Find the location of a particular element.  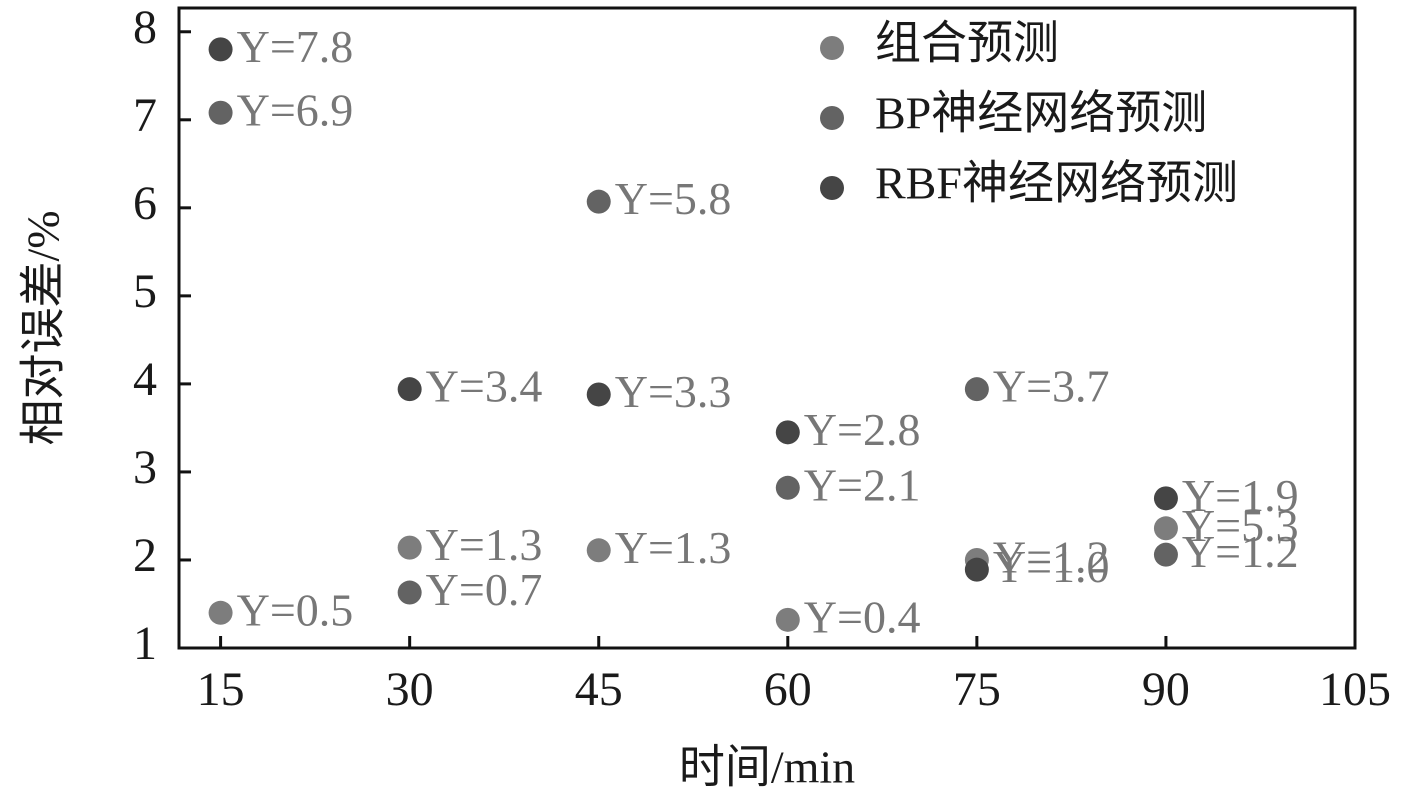

point-annotation: Y=1.0 is located at coordinates (1051, 566).